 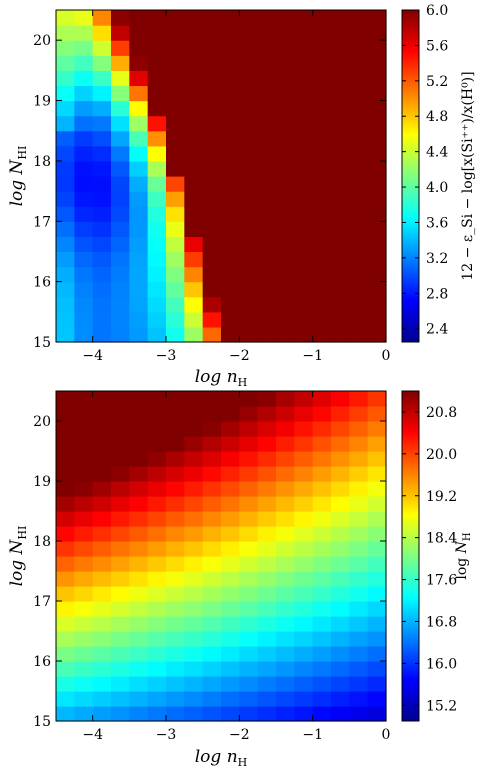 I want to click on y-axis-label-top: log NHI, so click(x=18, y=176).